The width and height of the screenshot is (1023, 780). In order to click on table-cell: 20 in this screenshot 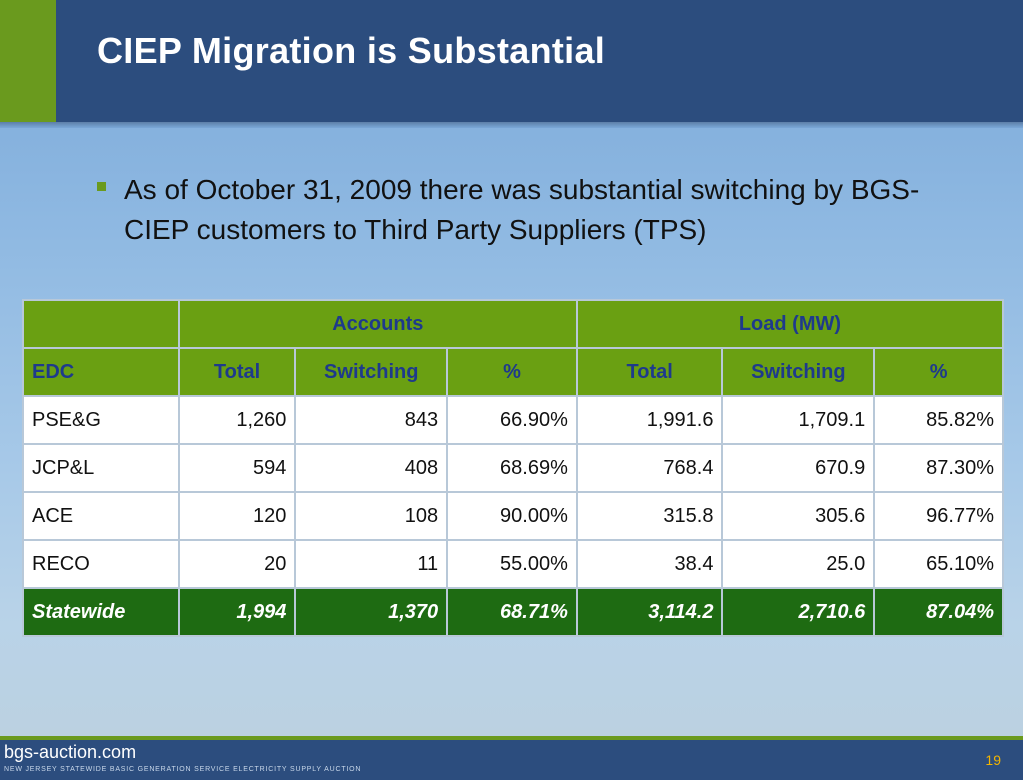, I will do `click(237, 564)`.